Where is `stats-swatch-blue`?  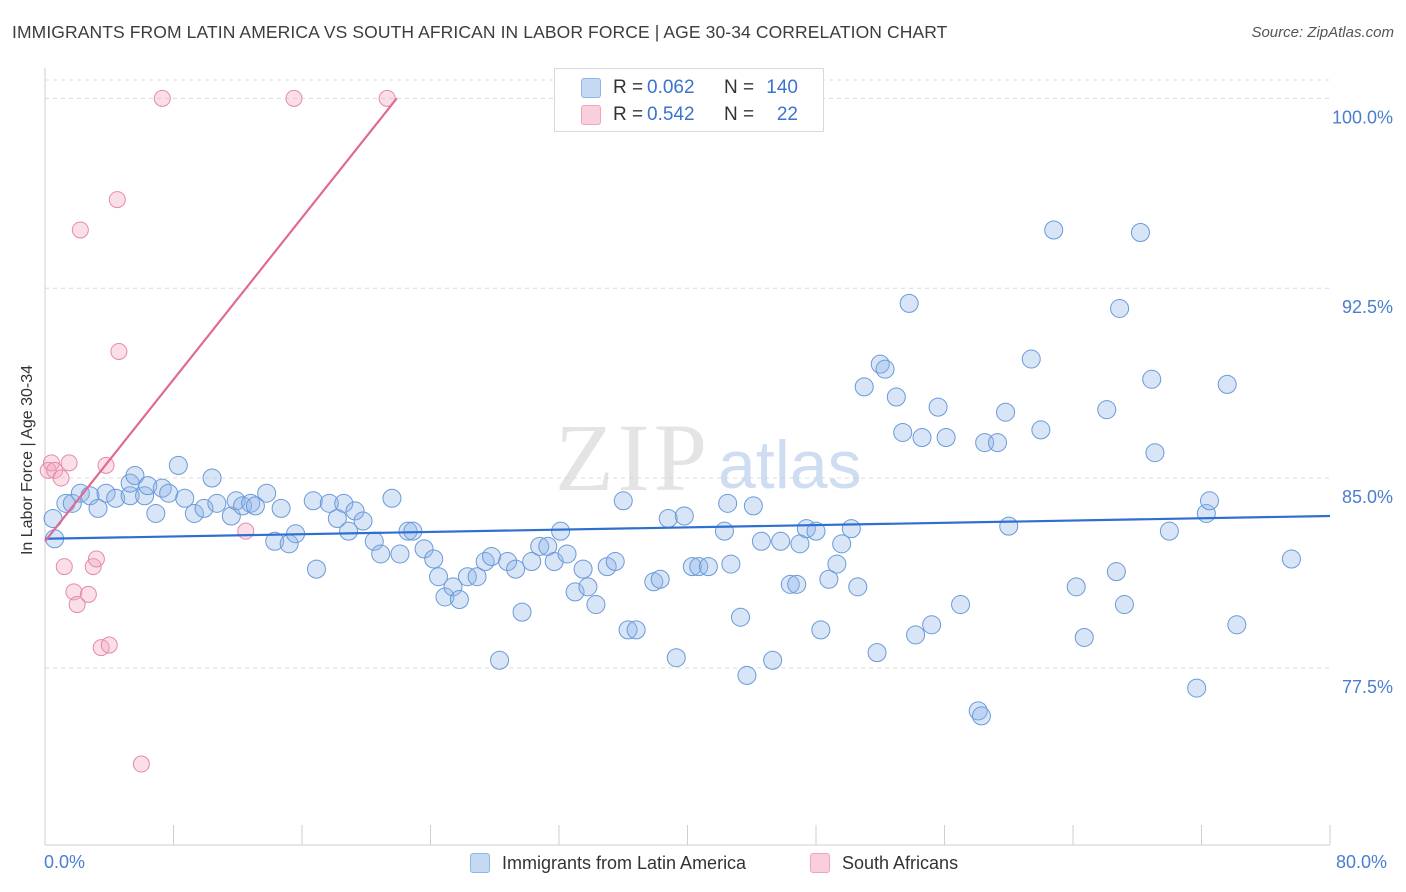
stats-swatch-blue is located at coordinates (591, 88).